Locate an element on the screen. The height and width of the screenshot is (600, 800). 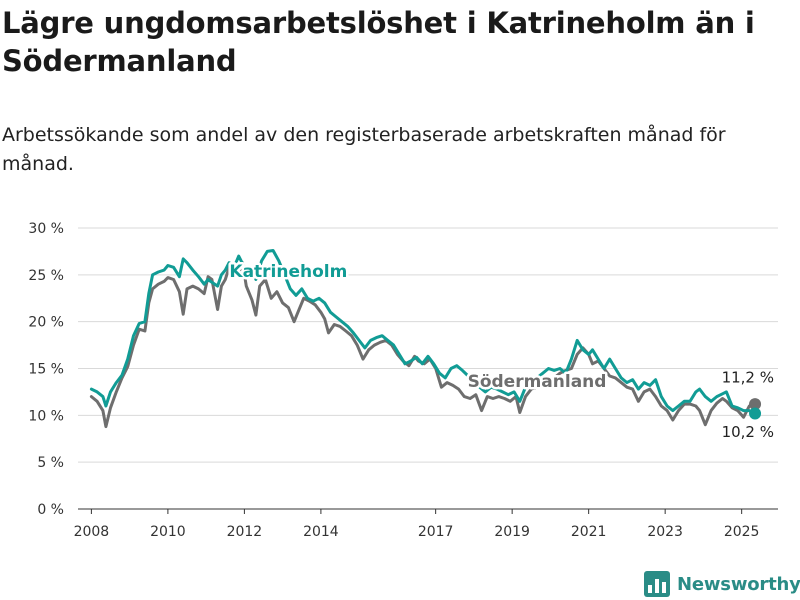
brand-name: Newsworthy is located at coordinates (738, 584).